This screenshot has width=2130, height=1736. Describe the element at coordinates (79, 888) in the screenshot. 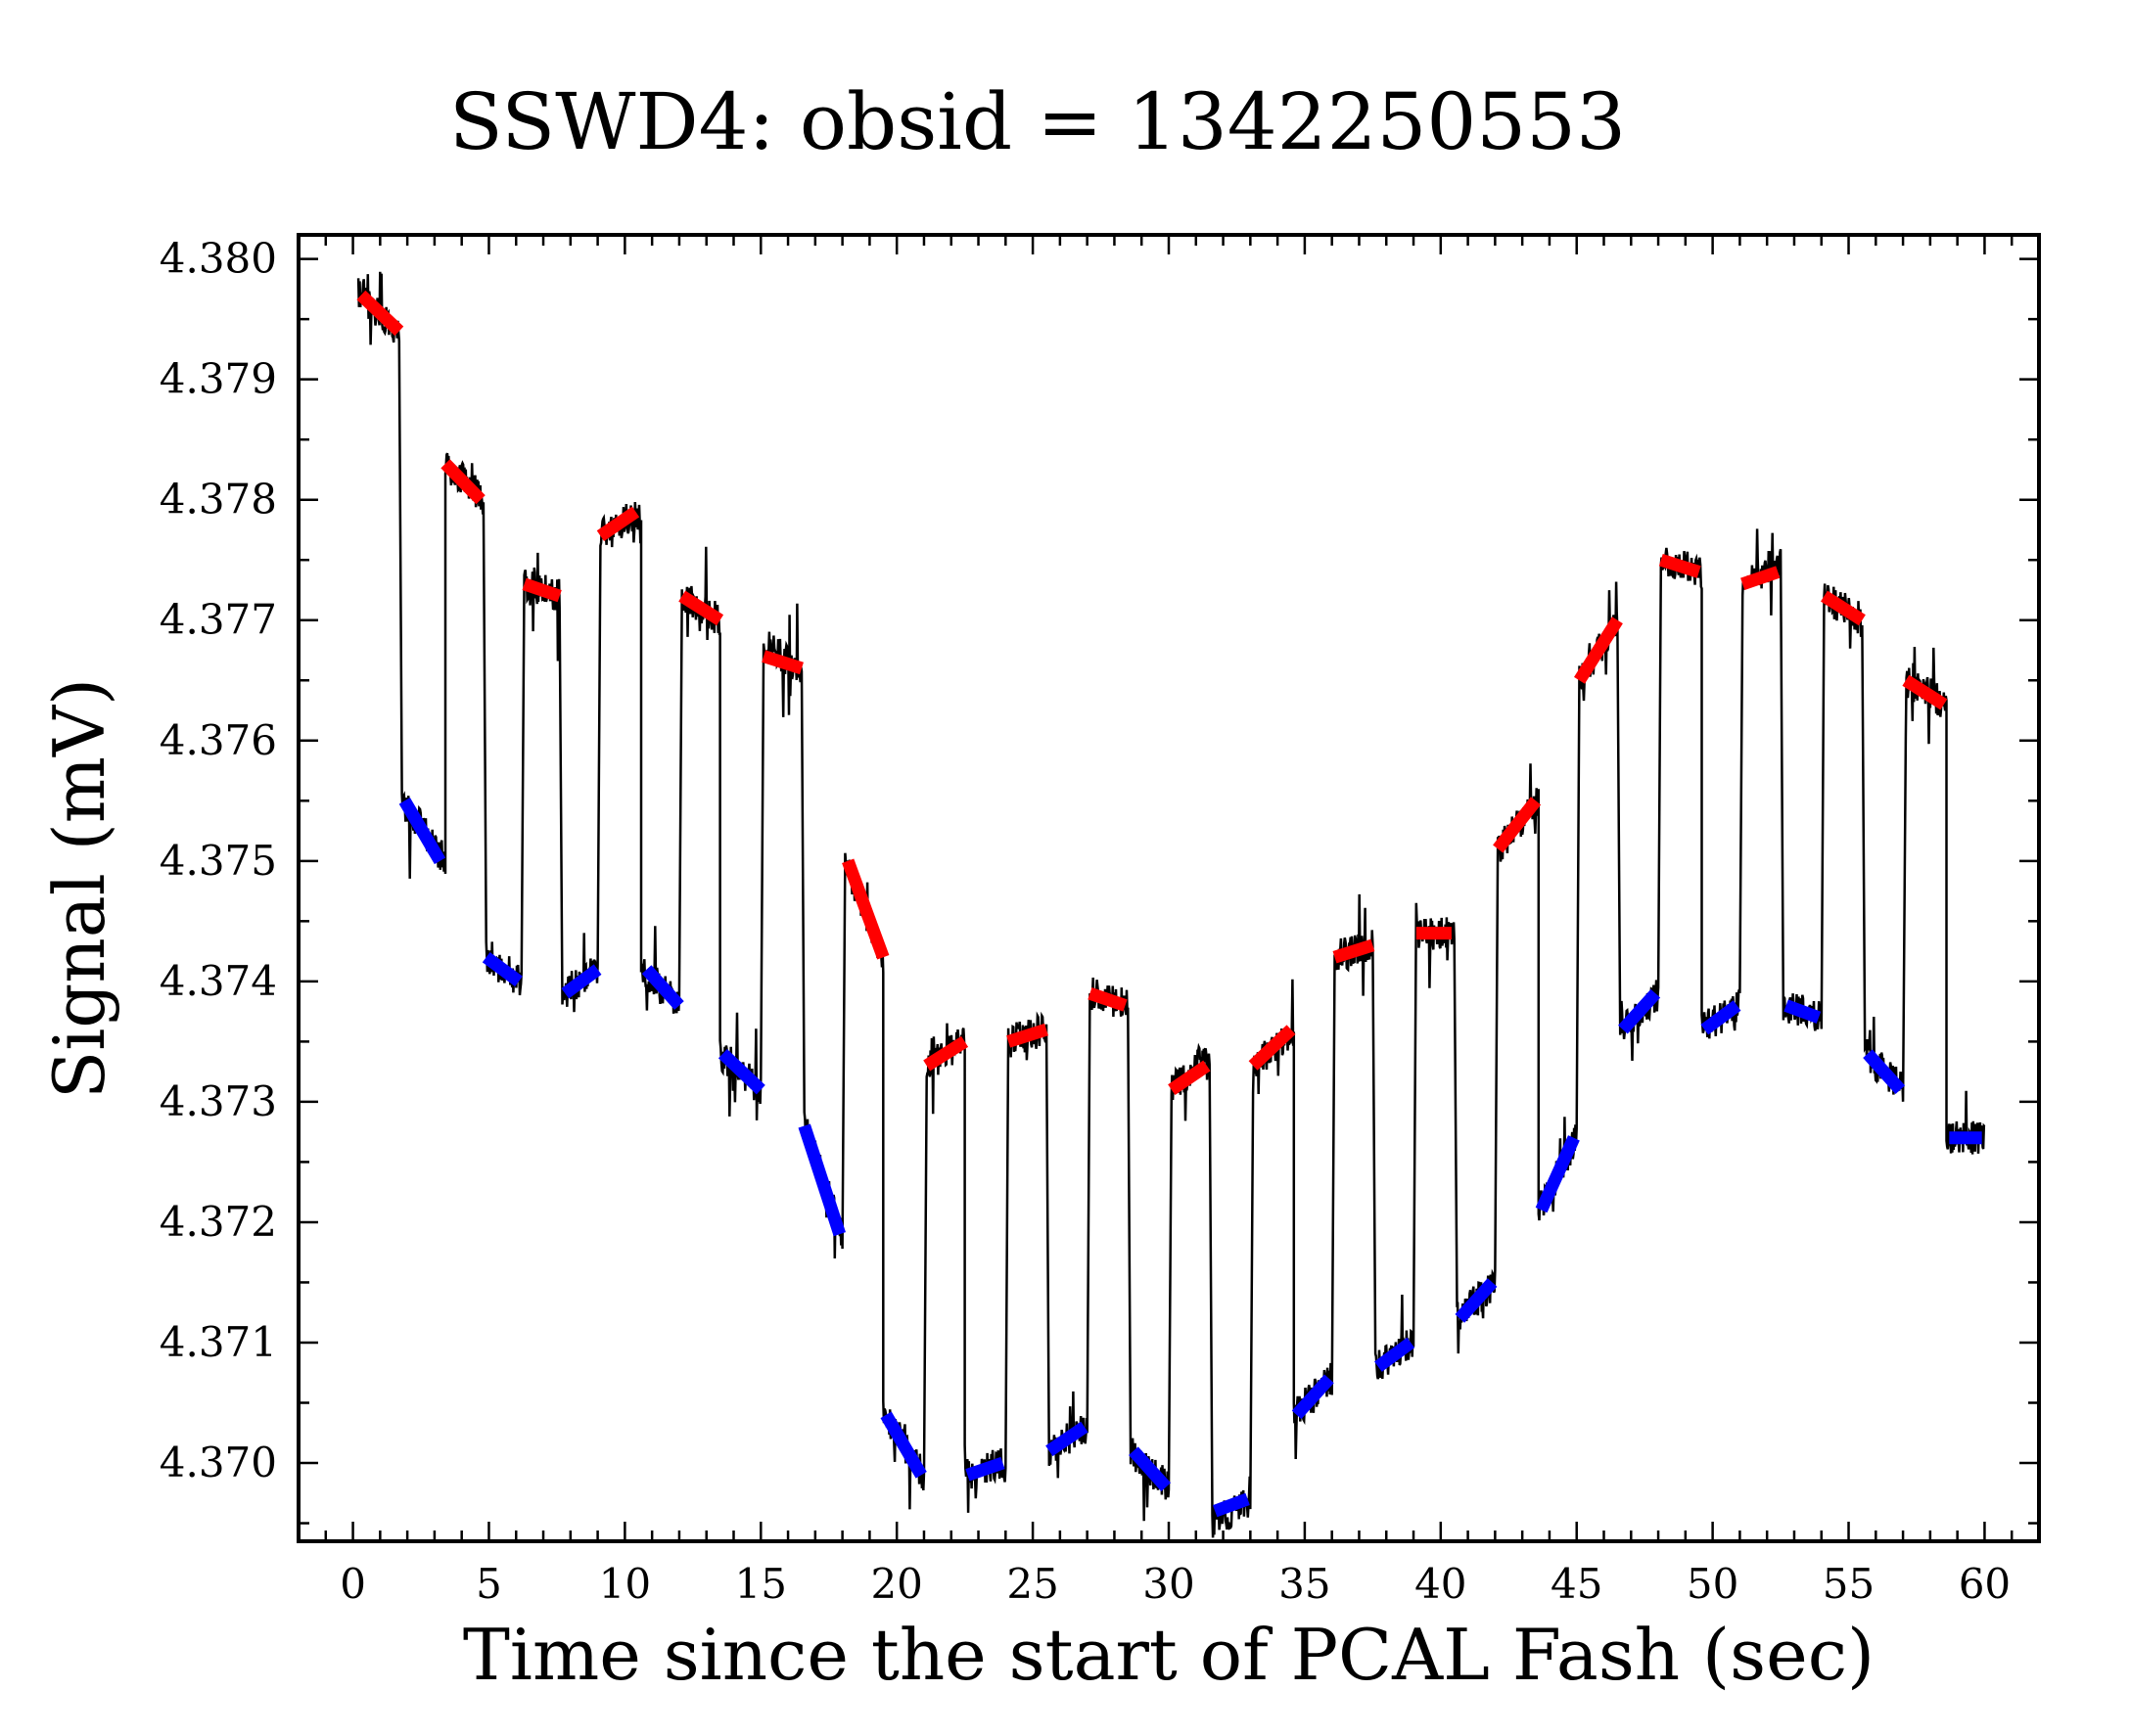

I see `y-axis-label: Signal (mV)` at that location.